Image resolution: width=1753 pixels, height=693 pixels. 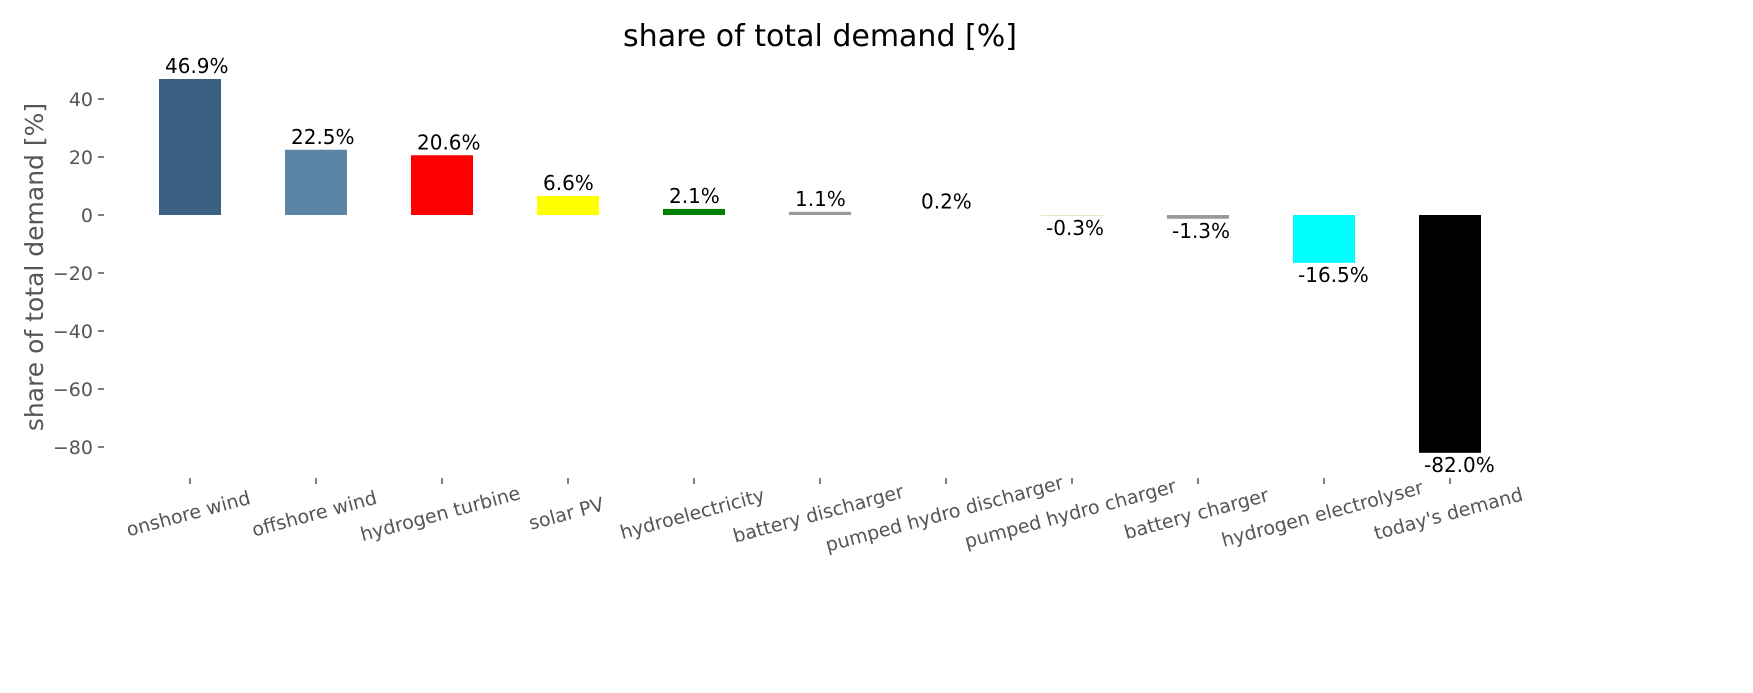 I want to click on x-tick-label: onshore wind, so click(x=188, y=514).